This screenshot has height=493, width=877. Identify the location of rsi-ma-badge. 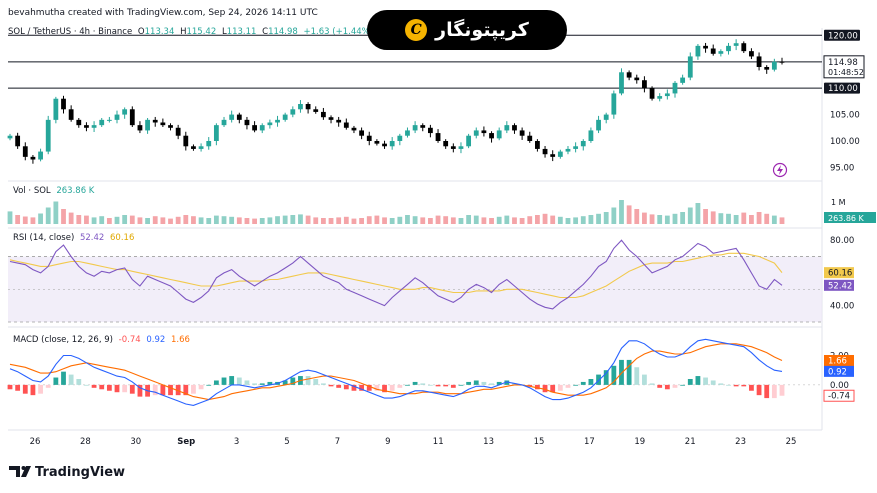
(839, 273).